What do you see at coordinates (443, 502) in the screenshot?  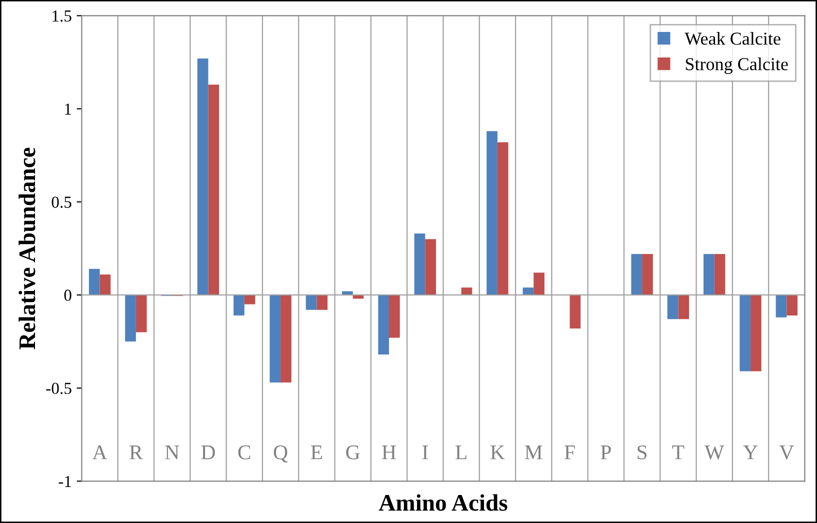 I see `x-axis-title: Amino Acids` at bounding box center [443, 502].